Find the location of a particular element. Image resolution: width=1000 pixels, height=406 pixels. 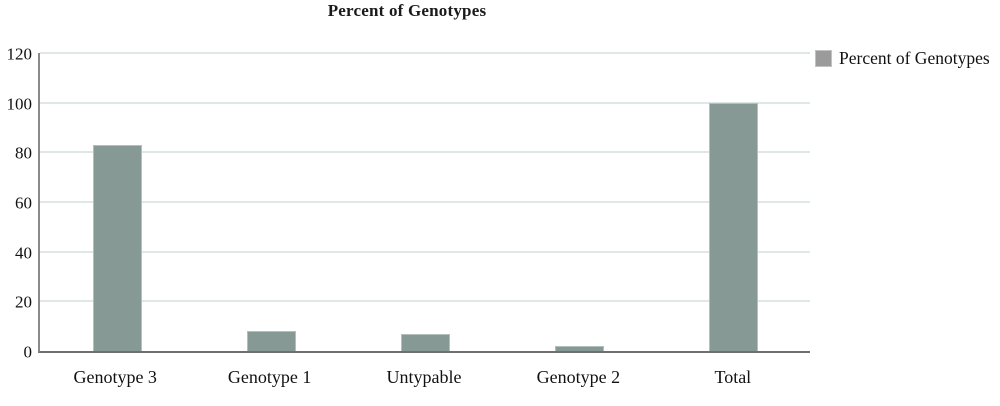

x-label-untypable: Untypable is located at coordinates (424, 377).